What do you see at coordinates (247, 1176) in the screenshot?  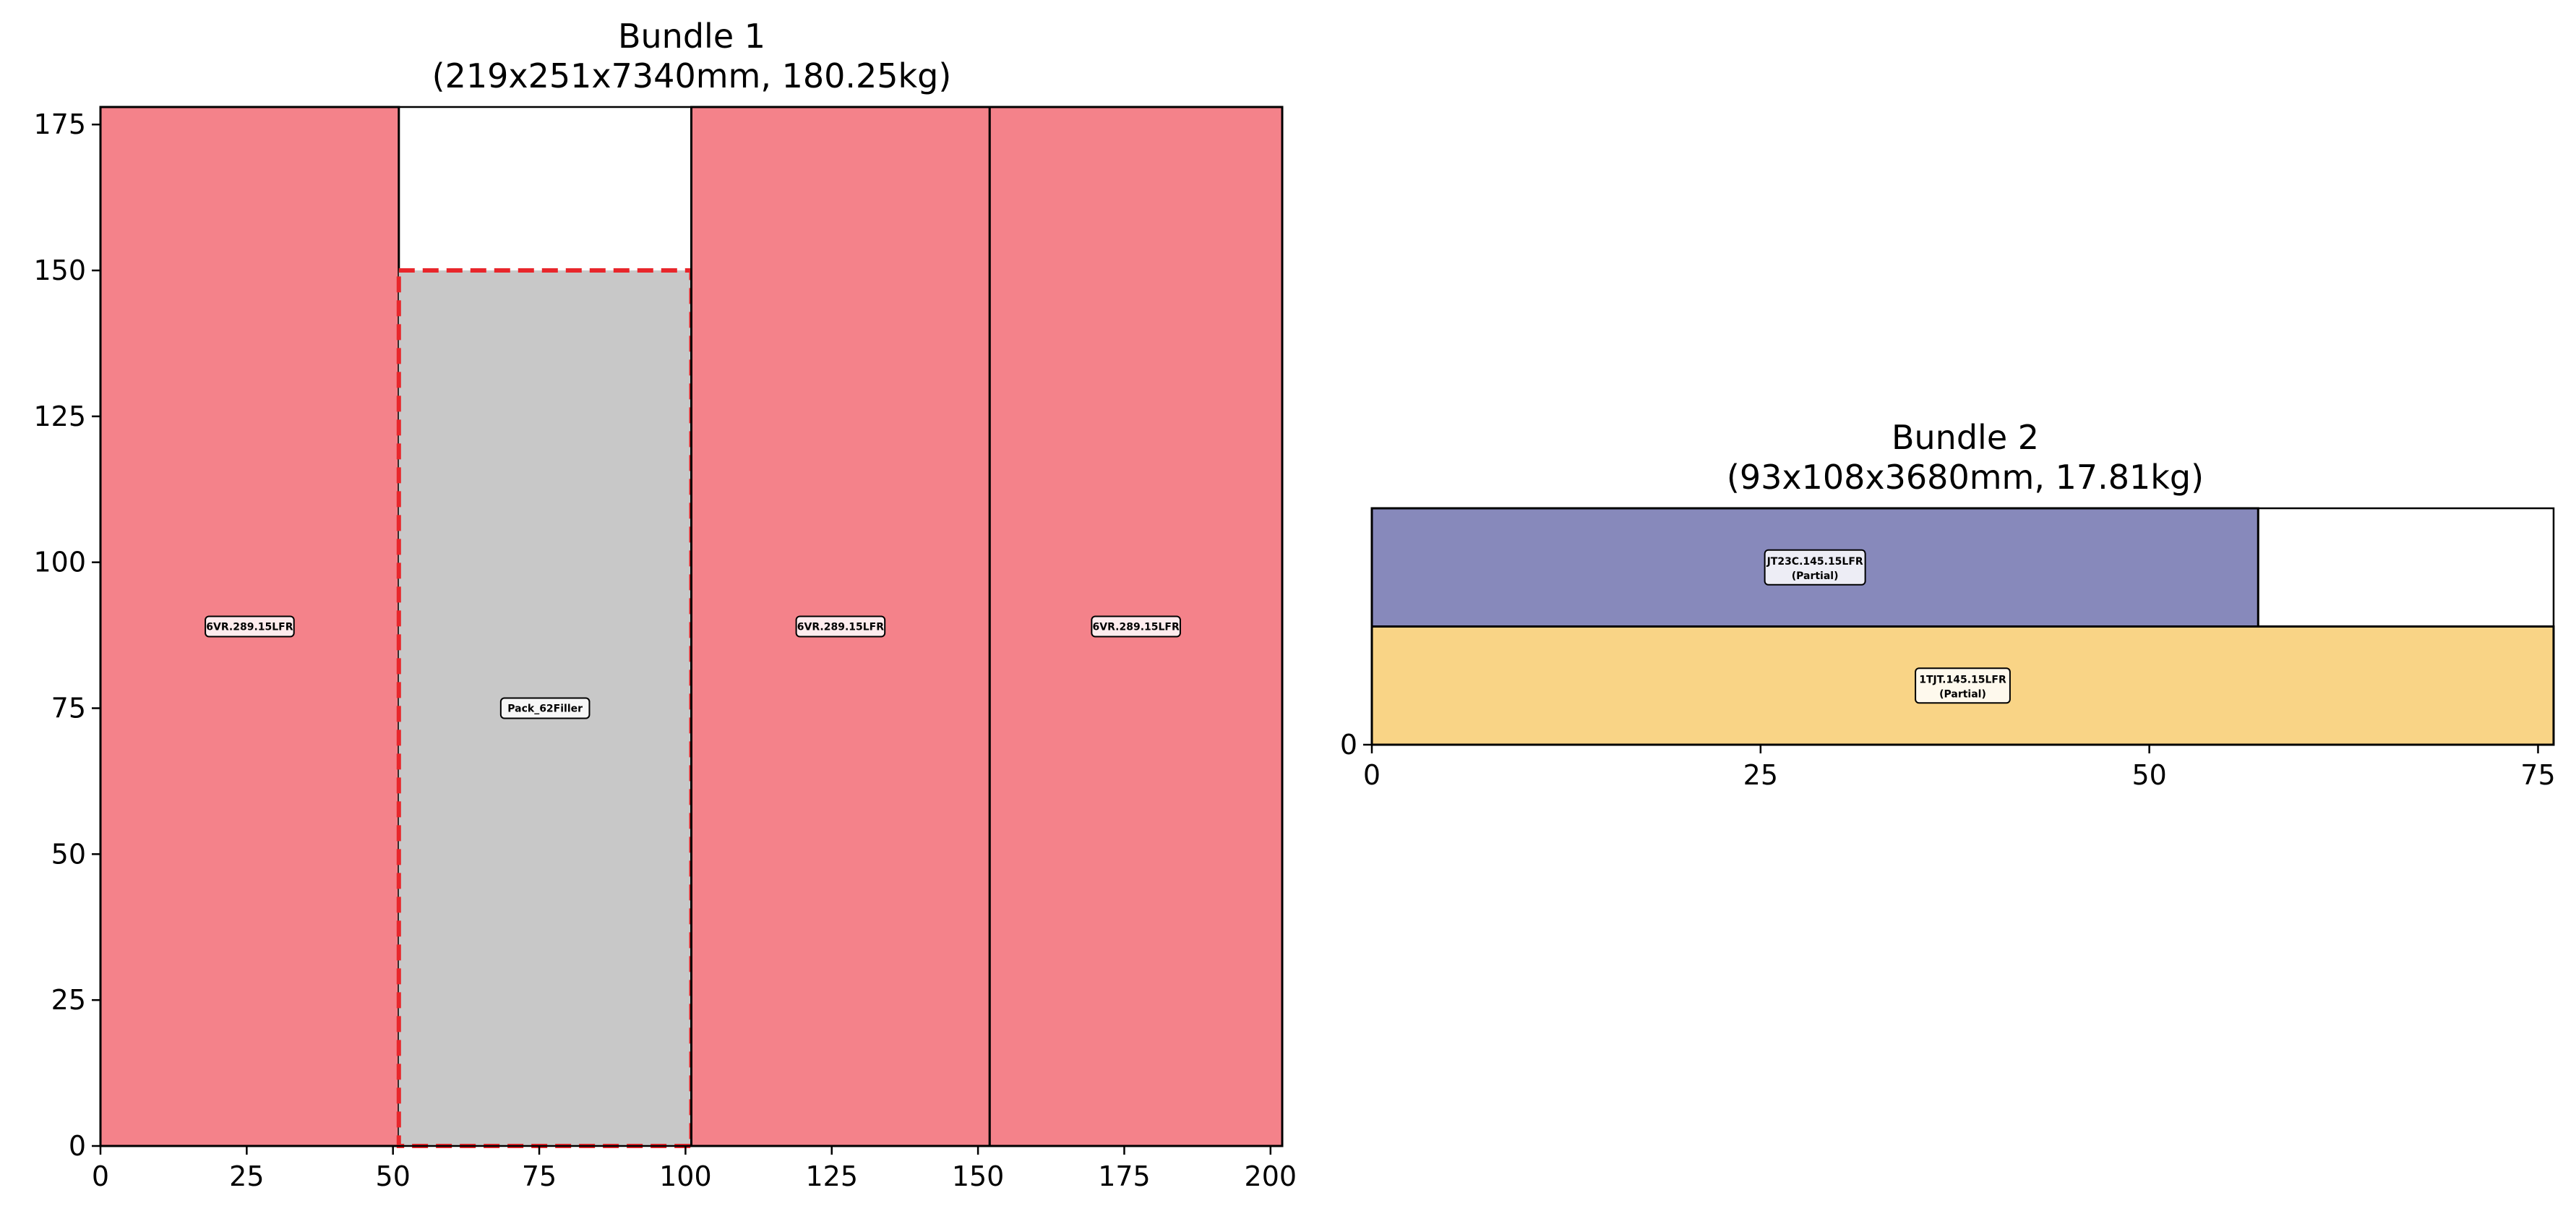 I see `bundle-1-x-tick-label: 25` at bounding box center [247, 1176].